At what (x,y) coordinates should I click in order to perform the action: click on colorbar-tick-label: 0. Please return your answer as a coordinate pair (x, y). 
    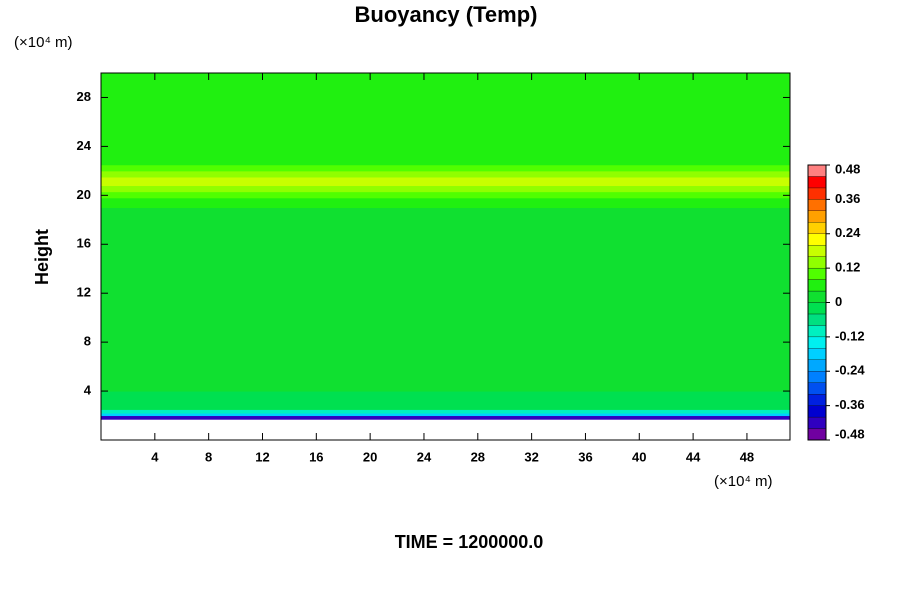
    Looking at the image, I should click on (838, 301).